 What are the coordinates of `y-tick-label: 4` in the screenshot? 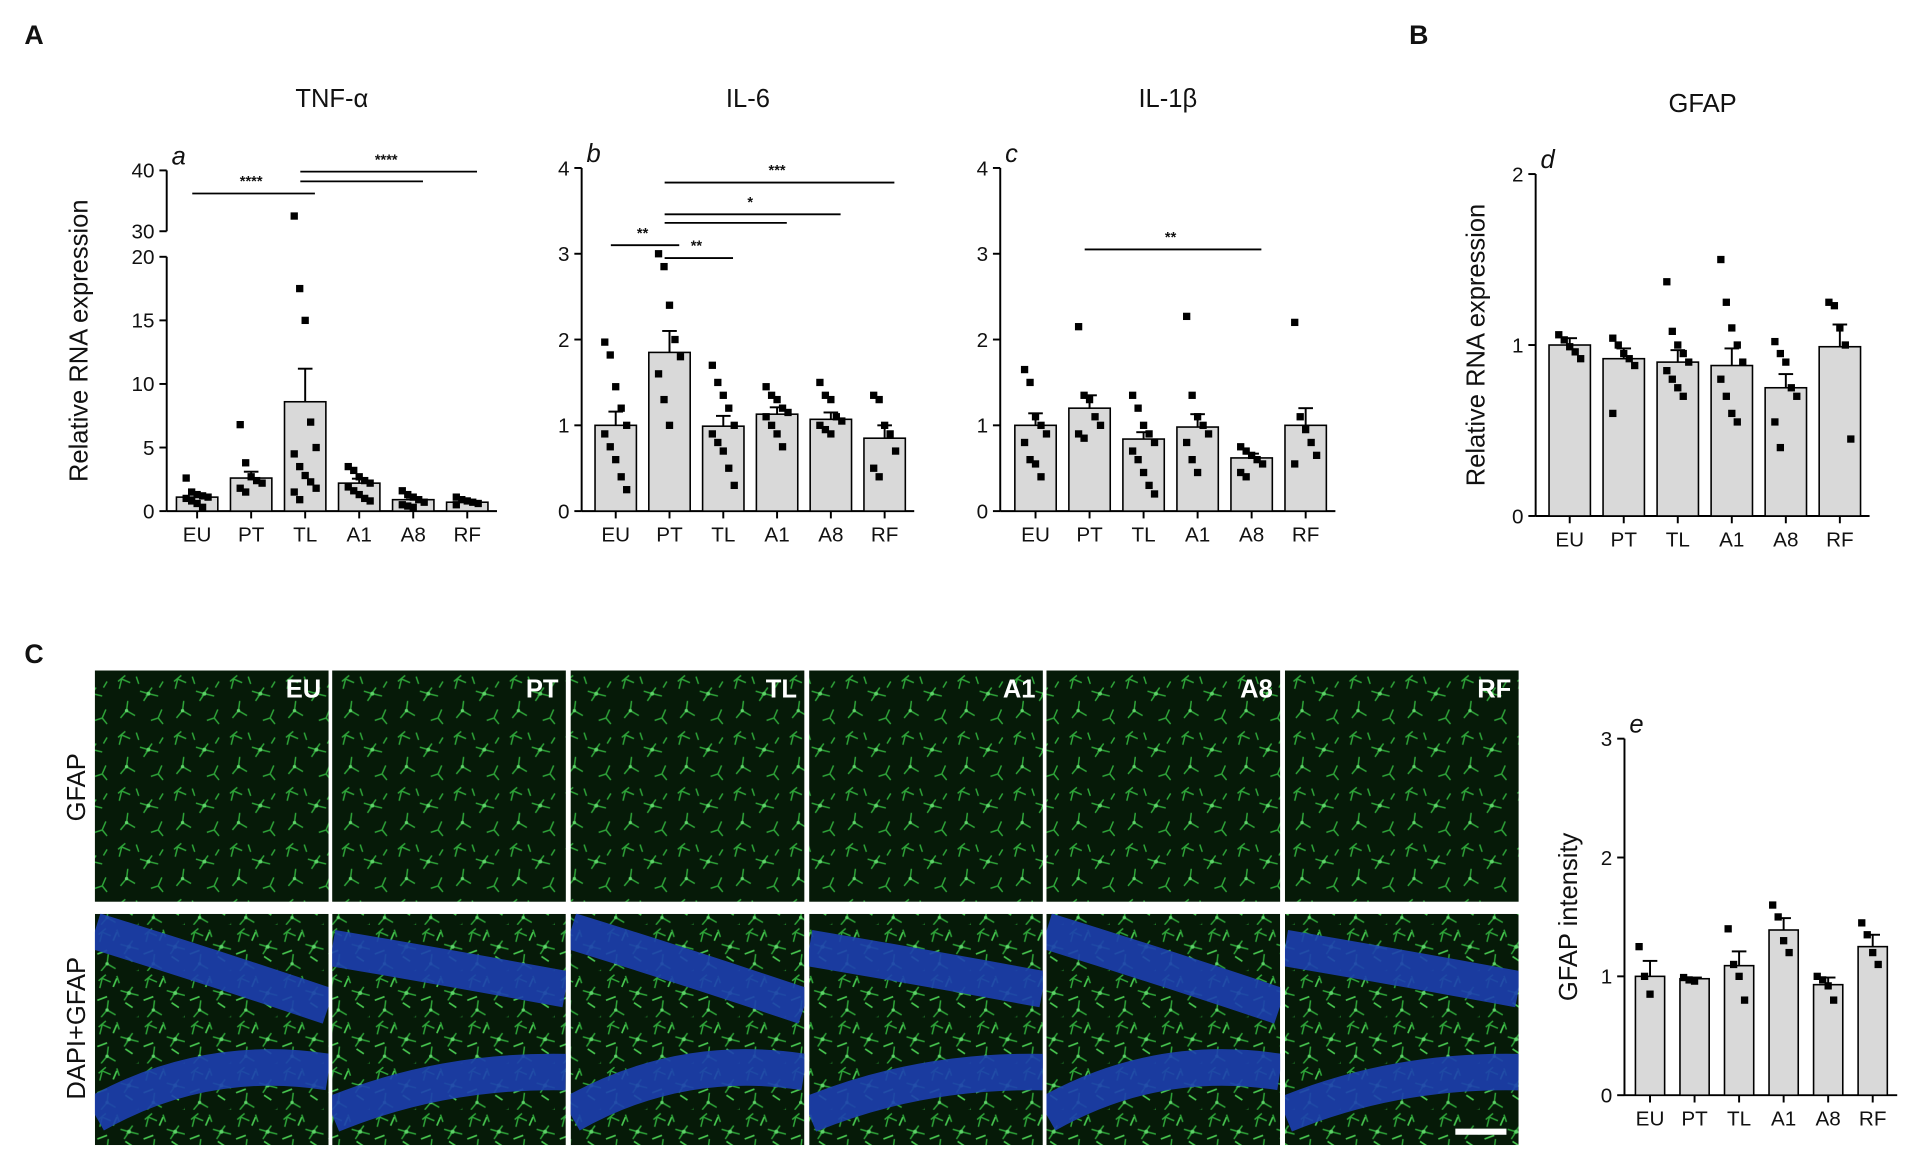 It's located at (564, 168).